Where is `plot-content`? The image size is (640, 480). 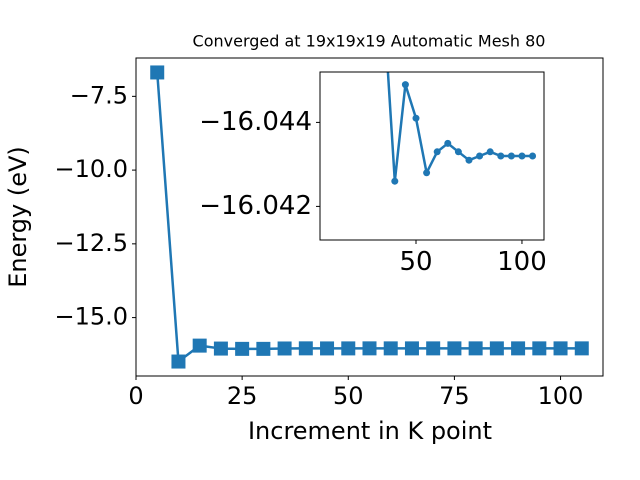 plot-content is located at coordinates (461, 128).